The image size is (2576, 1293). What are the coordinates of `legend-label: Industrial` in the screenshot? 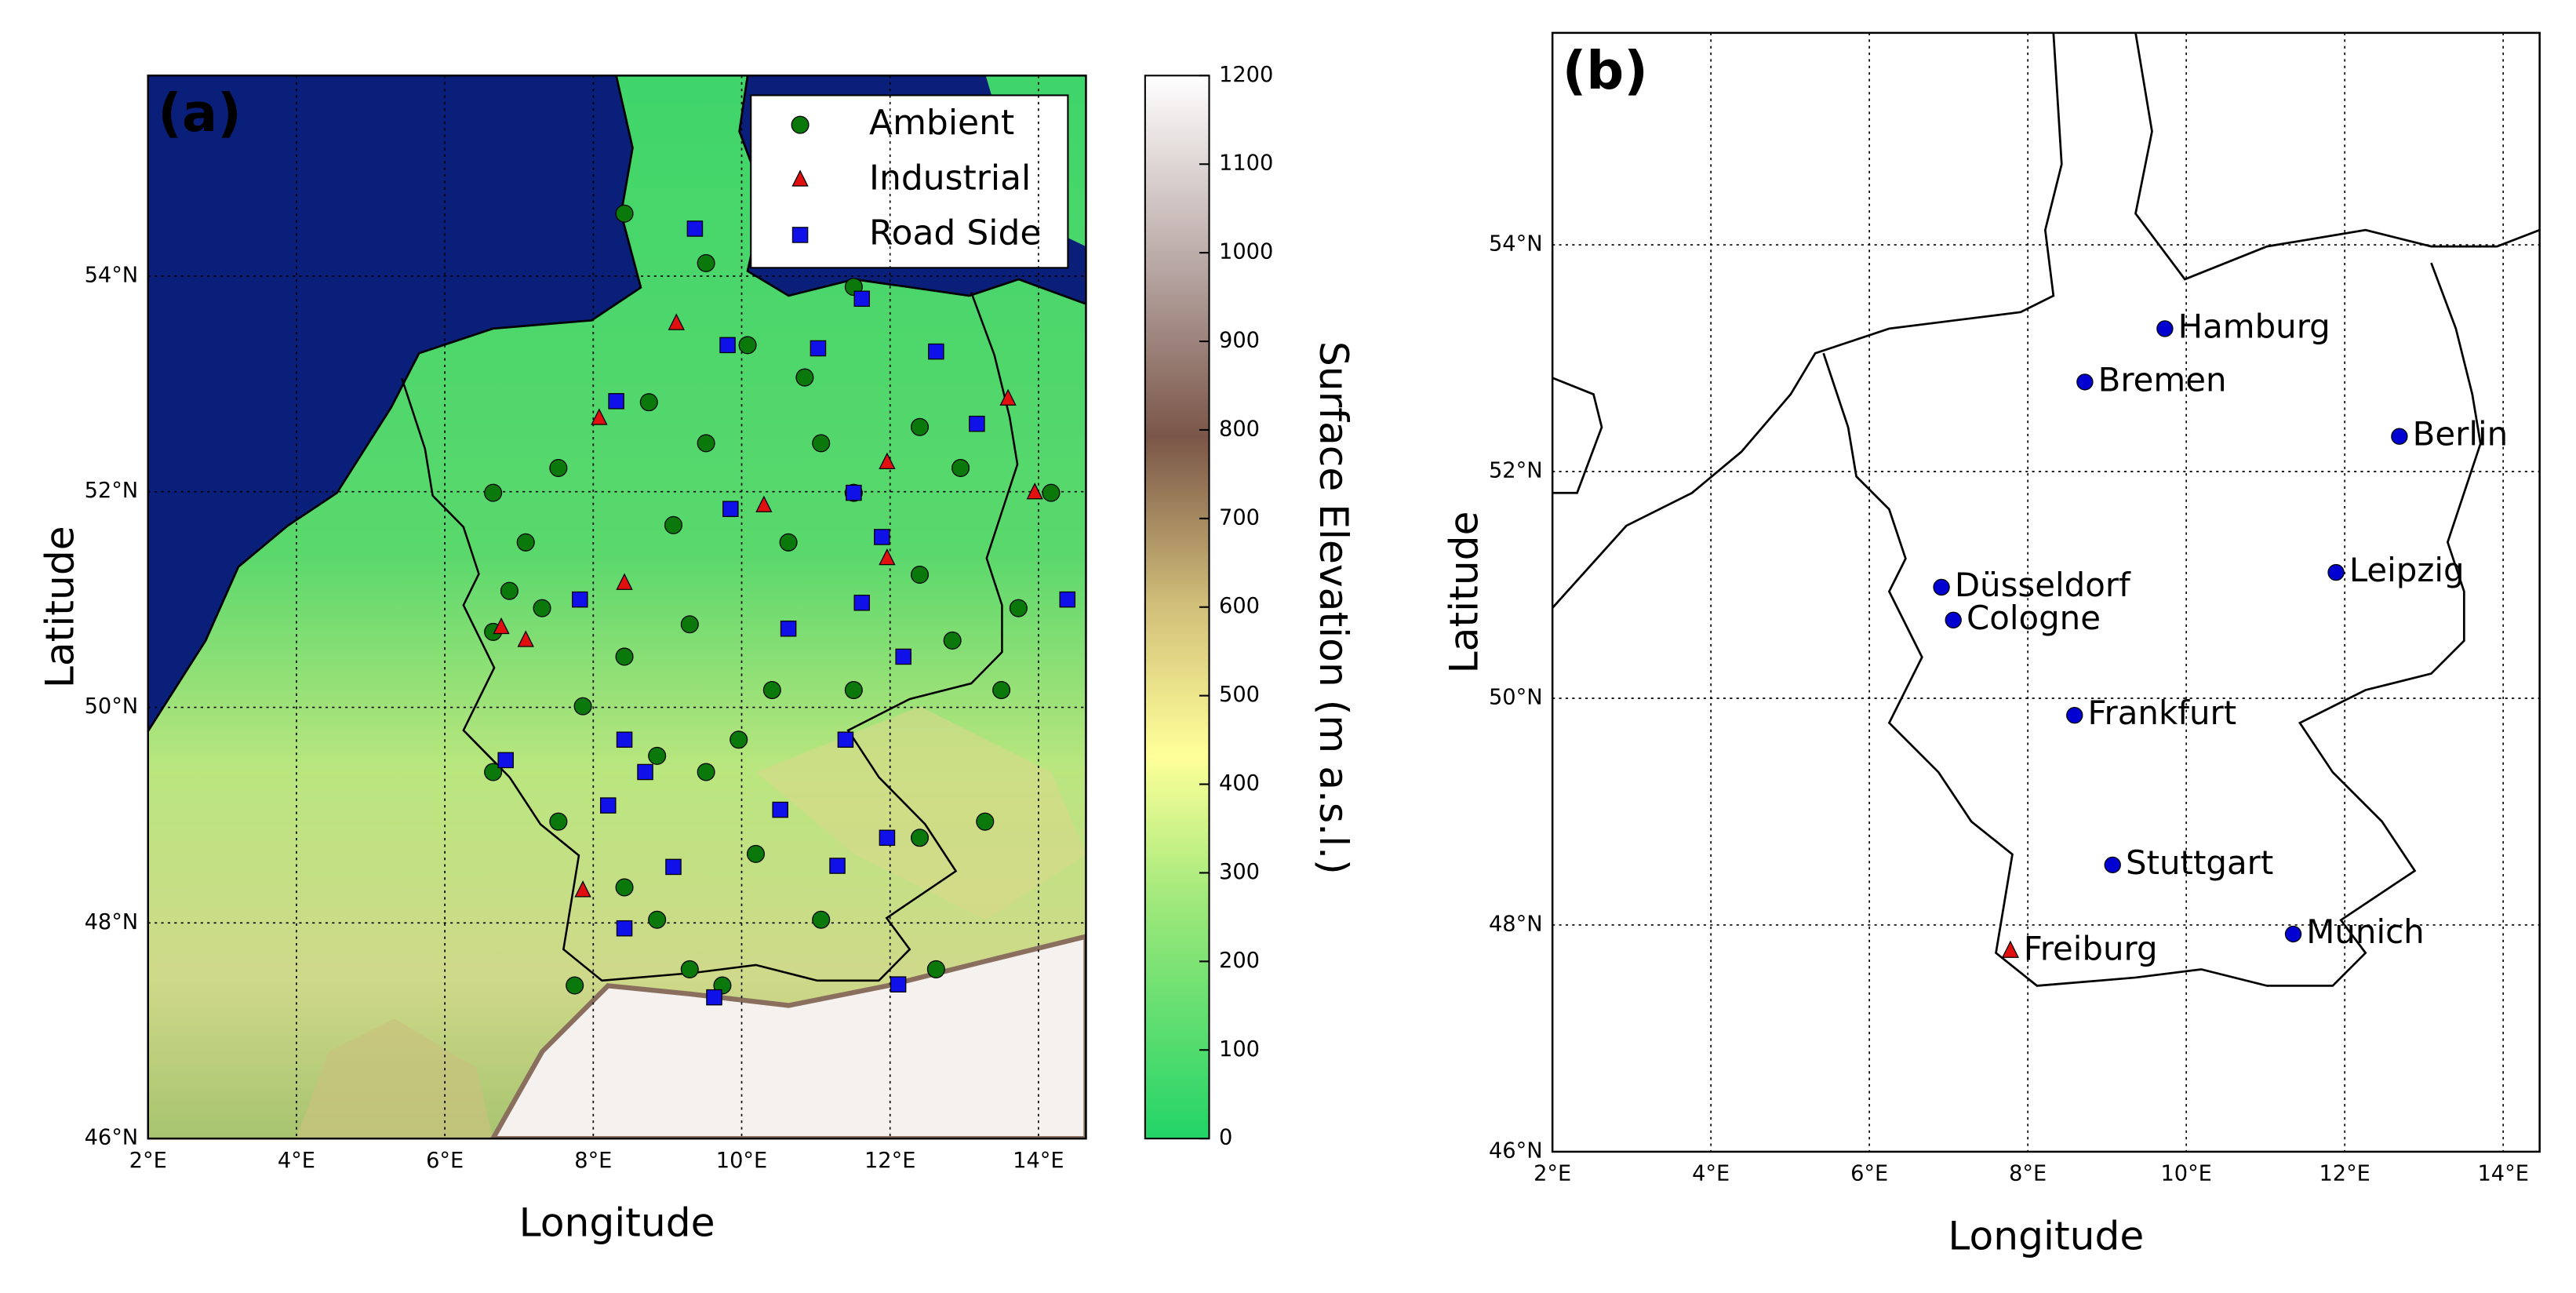 It's located at (950, 178).